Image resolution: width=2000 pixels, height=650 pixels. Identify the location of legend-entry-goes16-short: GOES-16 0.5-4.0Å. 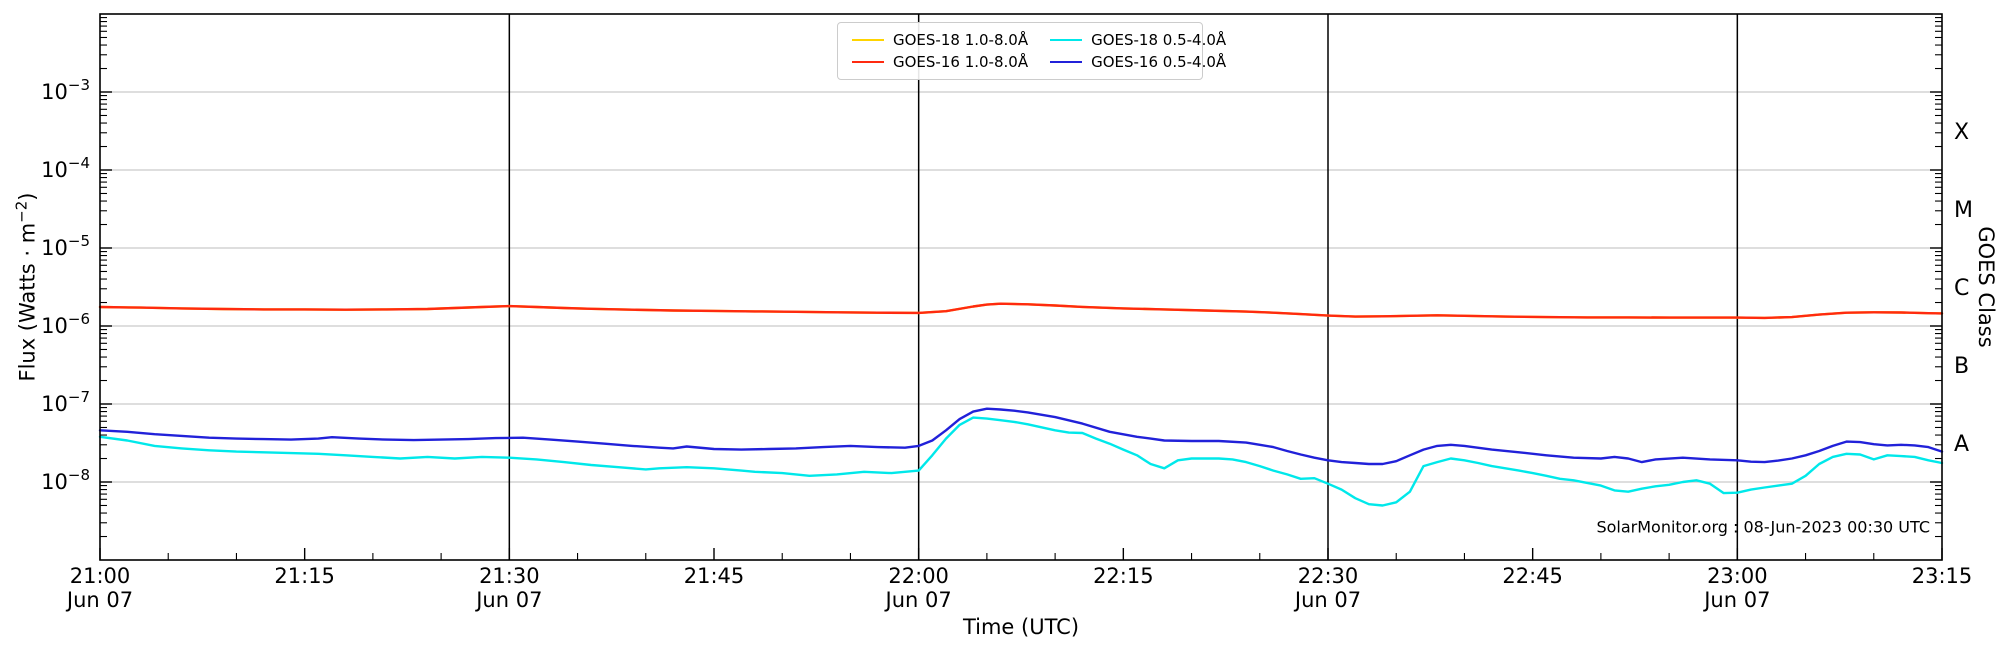
(1138, 62).